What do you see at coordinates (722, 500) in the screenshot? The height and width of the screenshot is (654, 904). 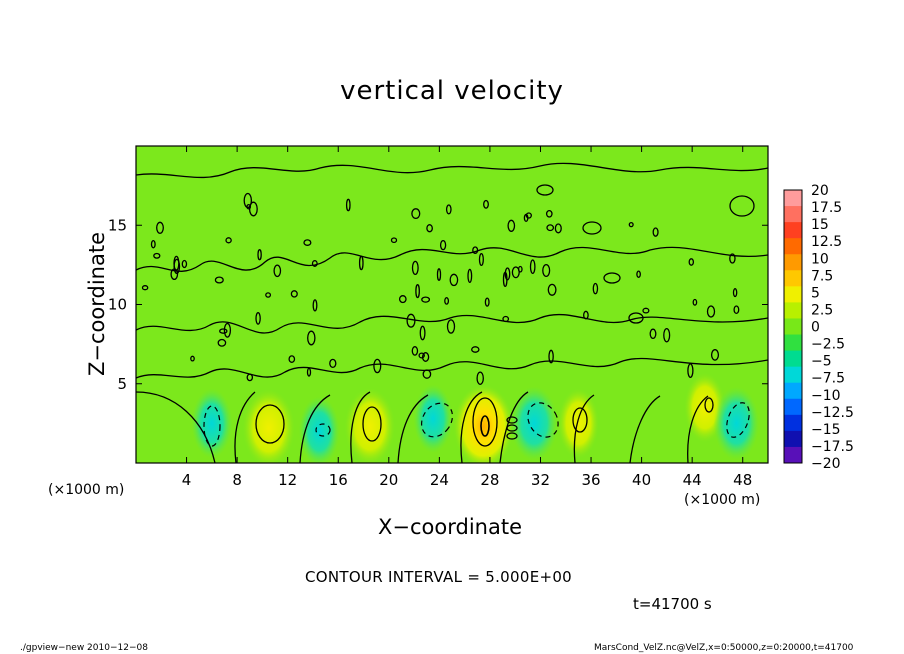 I see `x-unit-label-right: (×1000 m)` at bounding box center [722, 500].